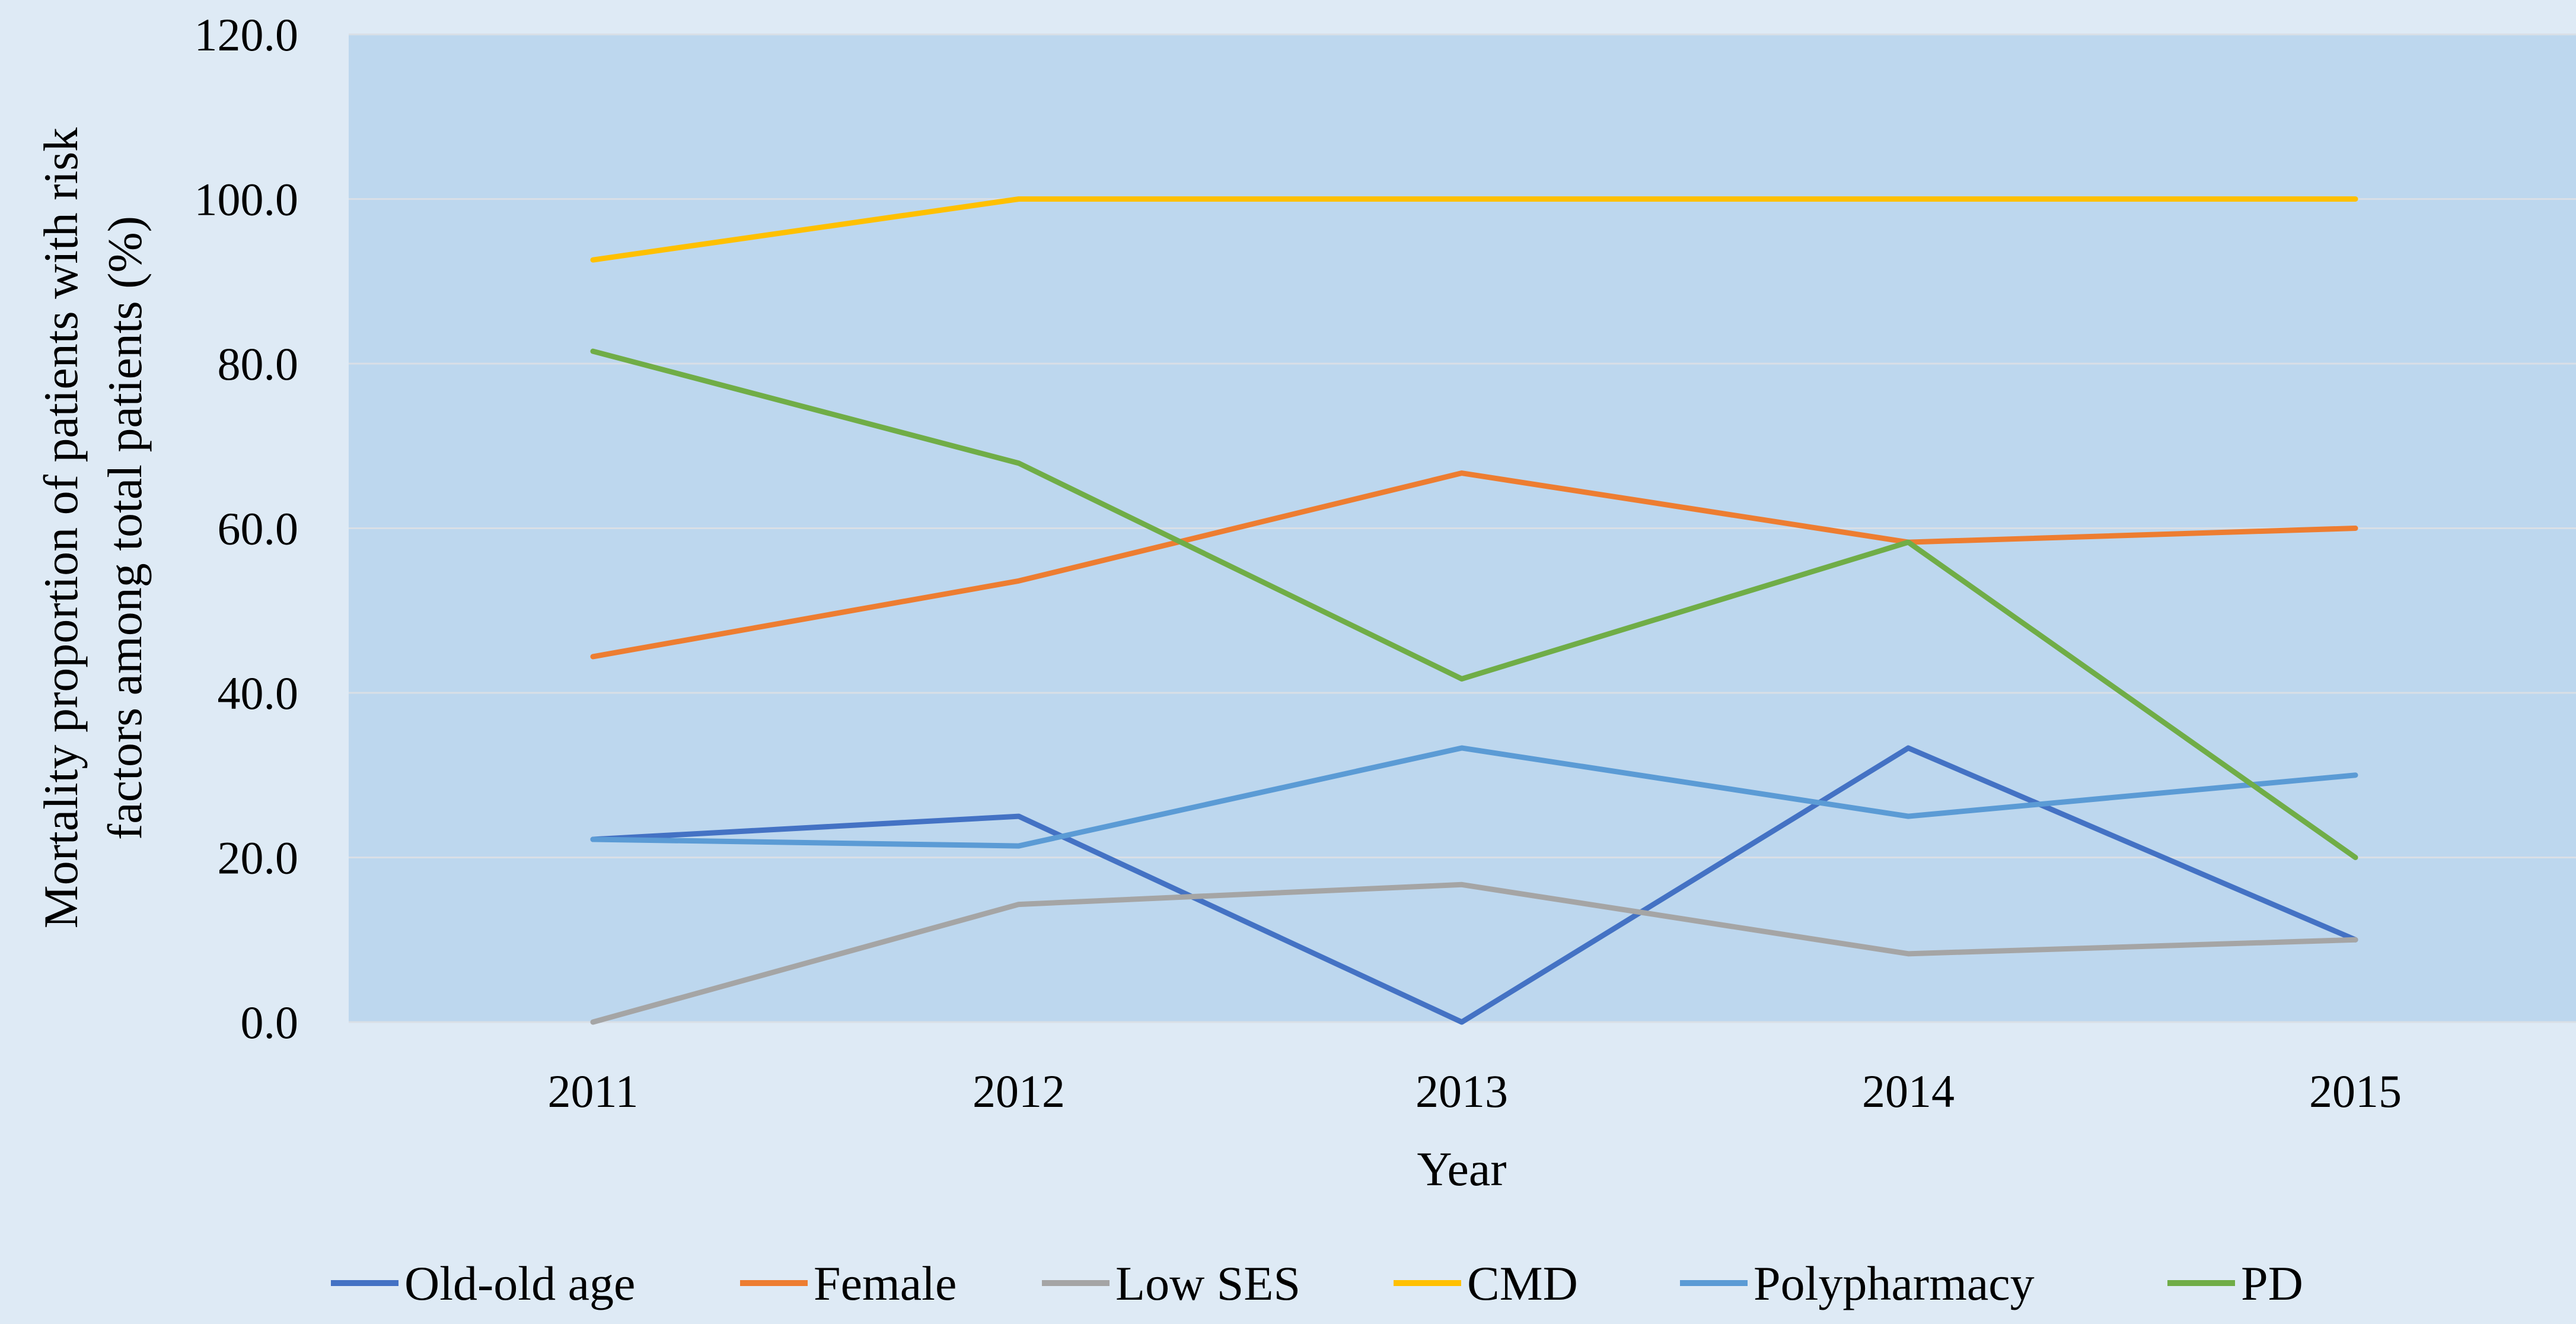  What do you see at coordinates (247, 35) in the screenshot?
I see `y-tick-label: 120.0` at bounding box center [247, 35].